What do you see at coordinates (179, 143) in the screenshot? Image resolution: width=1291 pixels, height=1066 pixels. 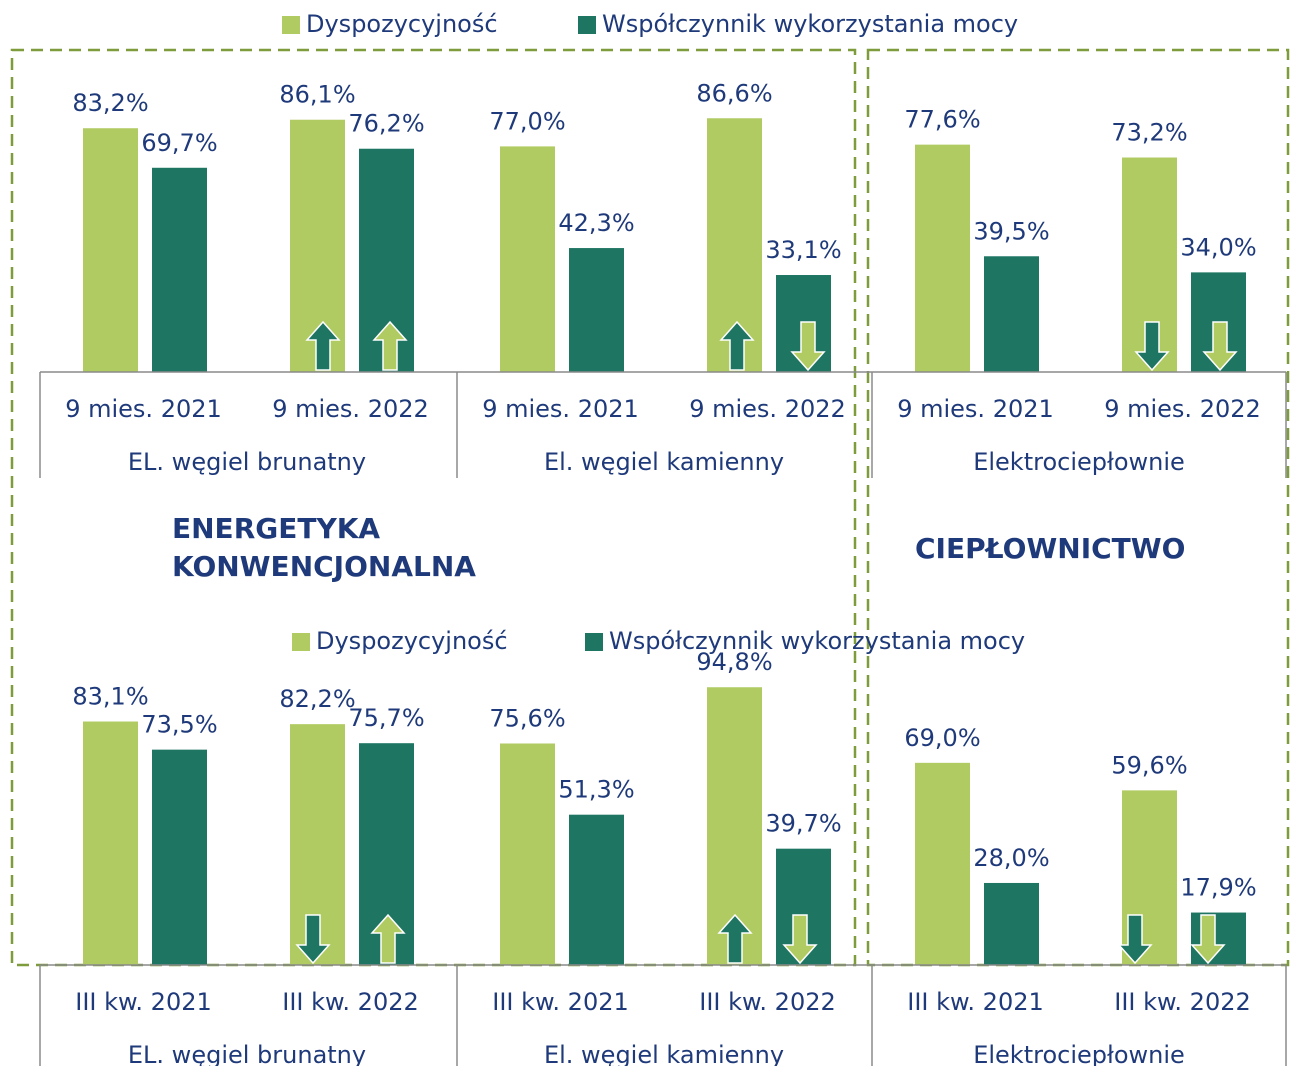 I see `data-label: 69,7%` at bounding box center [179, 143].